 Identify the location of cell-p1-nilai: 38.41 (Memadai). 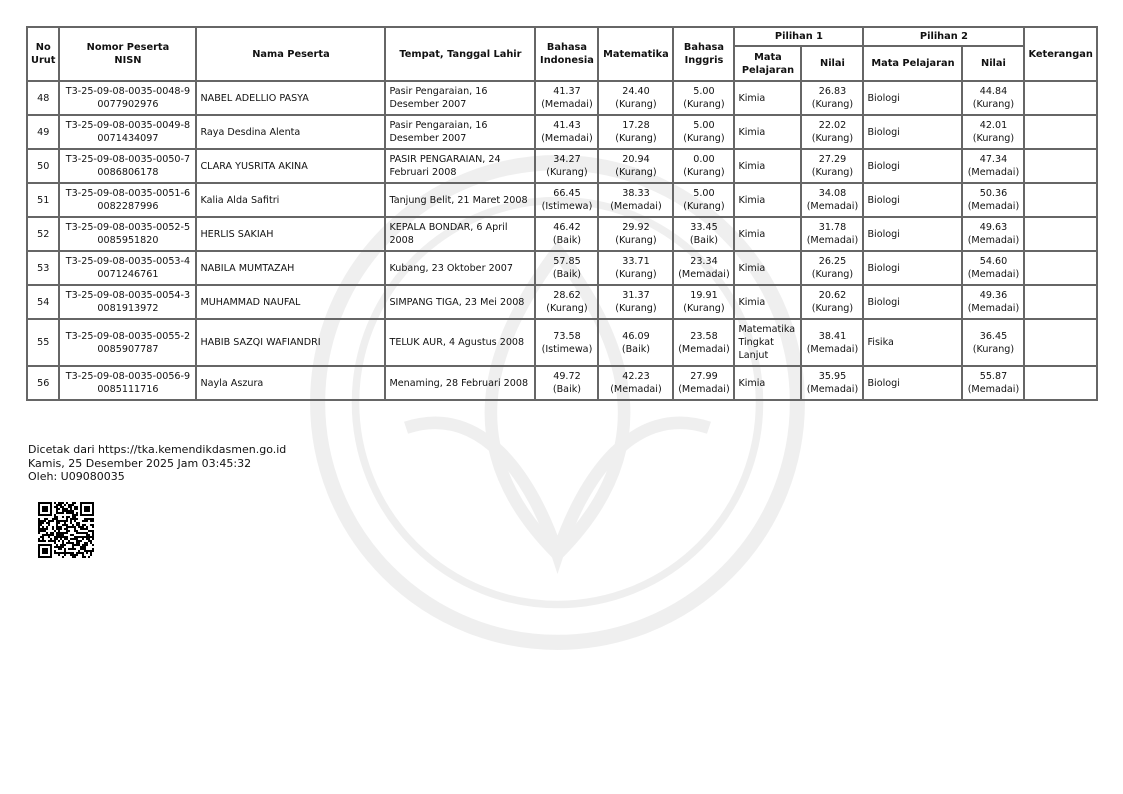
(832, 342).